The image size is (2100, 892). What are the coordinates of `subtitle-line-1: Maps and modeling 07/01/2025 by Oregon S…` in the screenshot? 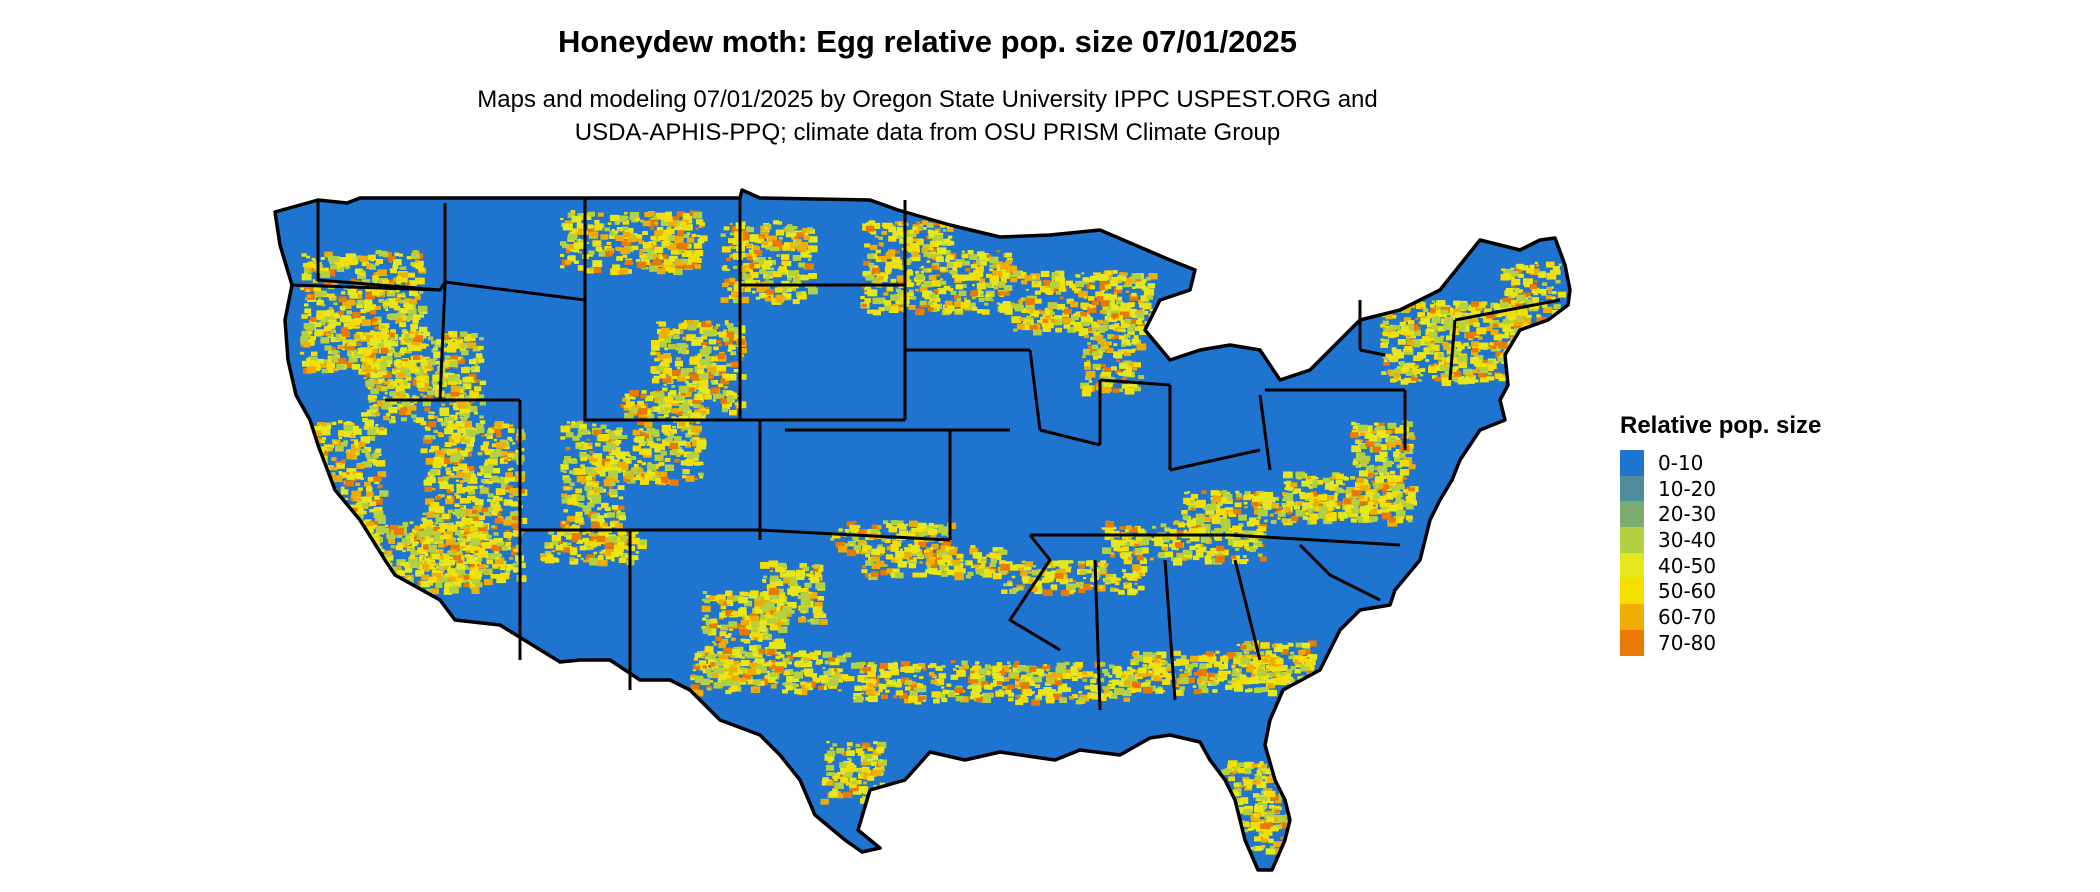 It's located at (927, 99).